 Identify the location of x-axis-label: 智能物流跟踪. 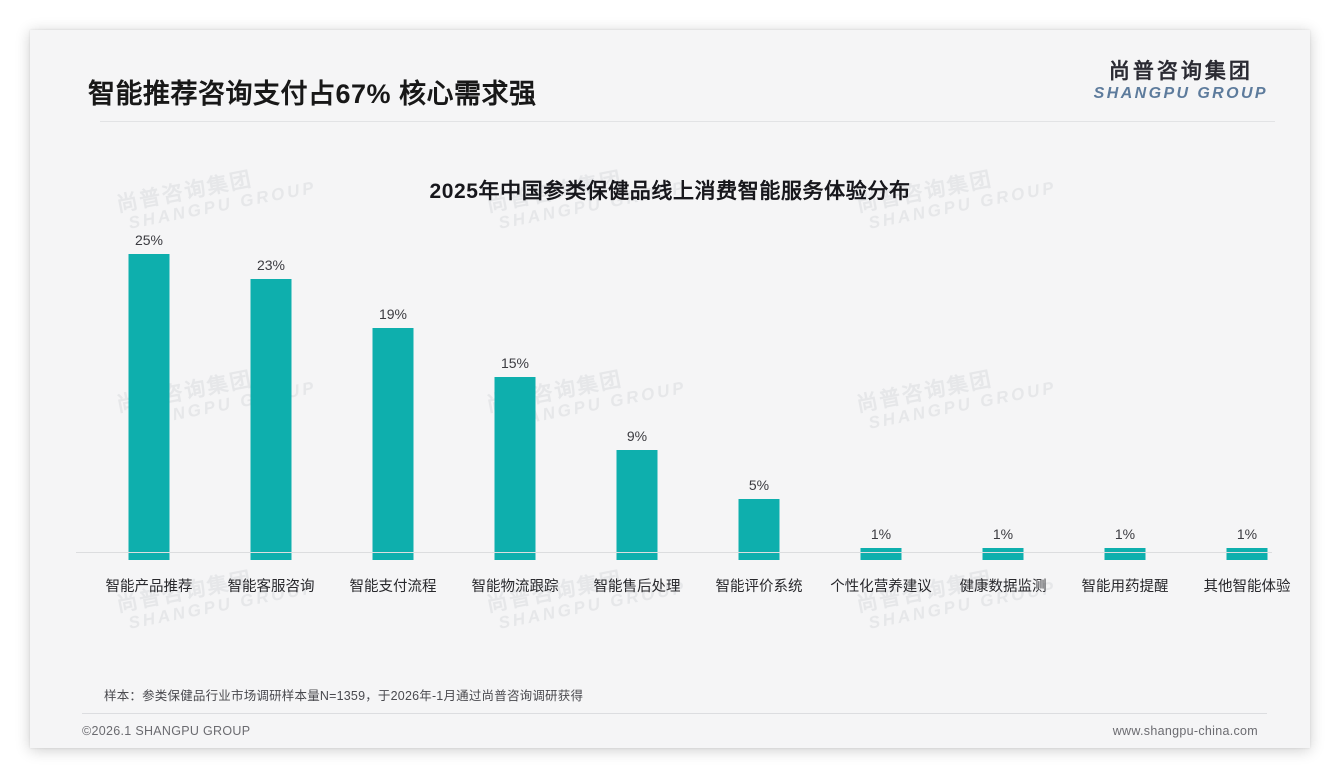
(515, 587).